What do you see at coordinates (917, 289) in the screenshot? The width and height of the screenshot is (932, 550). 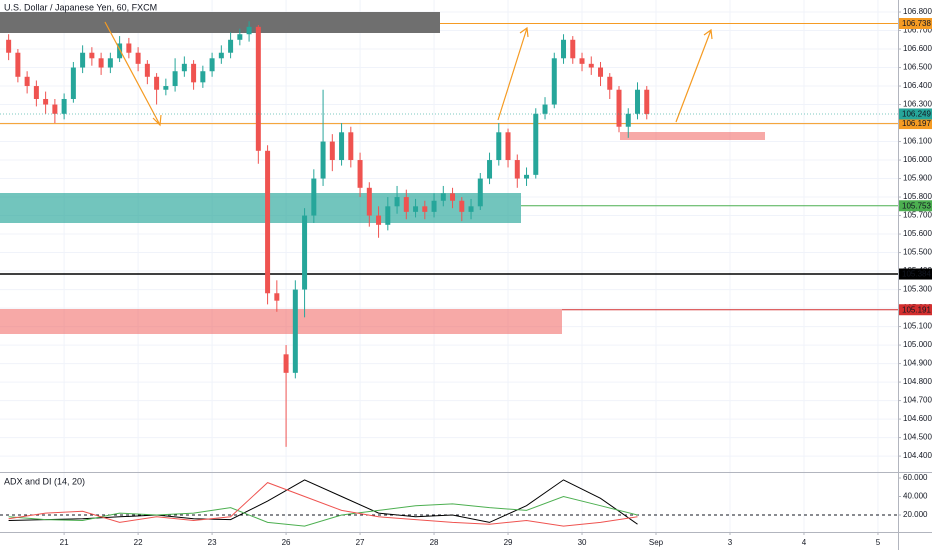 I see `y-tick-label: 105.300` at bounding box center [917, 289].